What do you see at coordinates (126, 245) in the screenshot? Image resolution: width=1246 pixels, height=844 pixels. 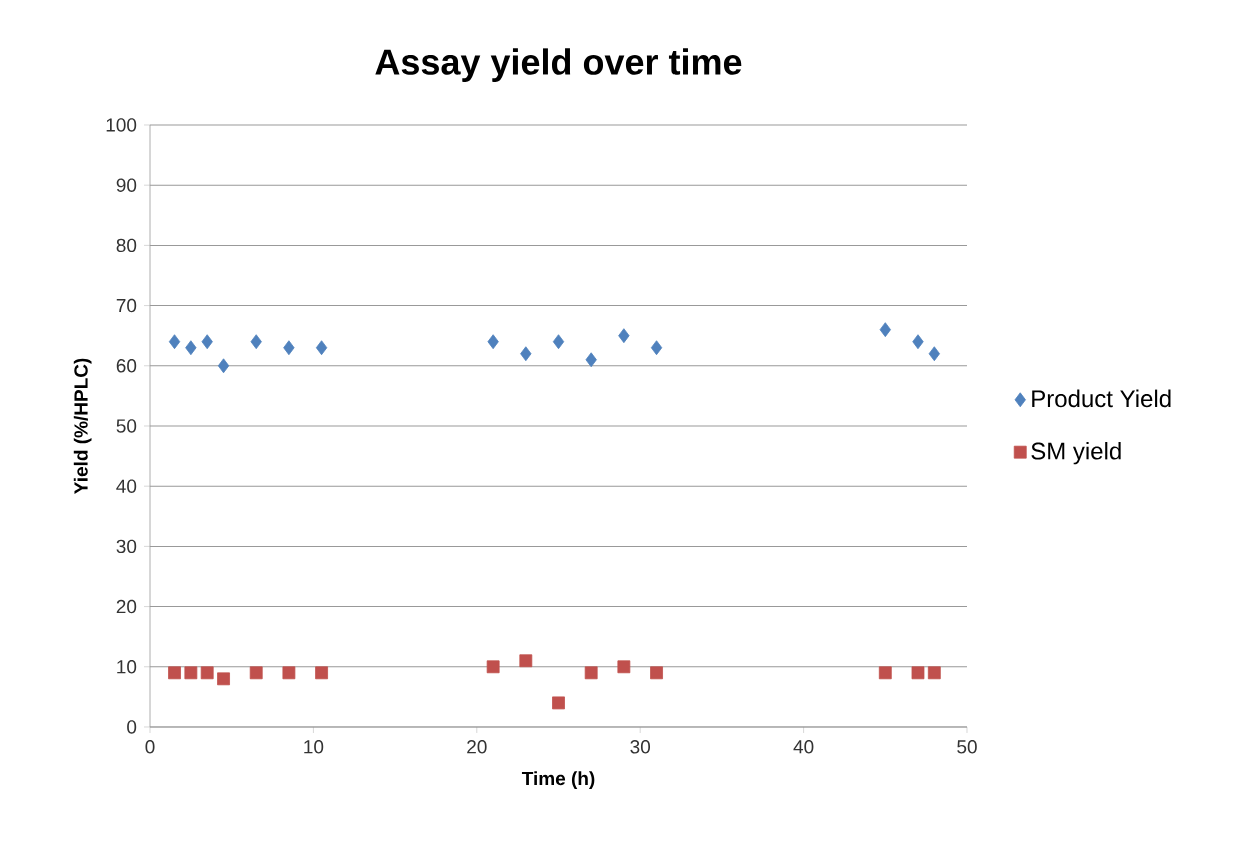 I see `y-tick-label: 80` at bounding box center [126, 245].